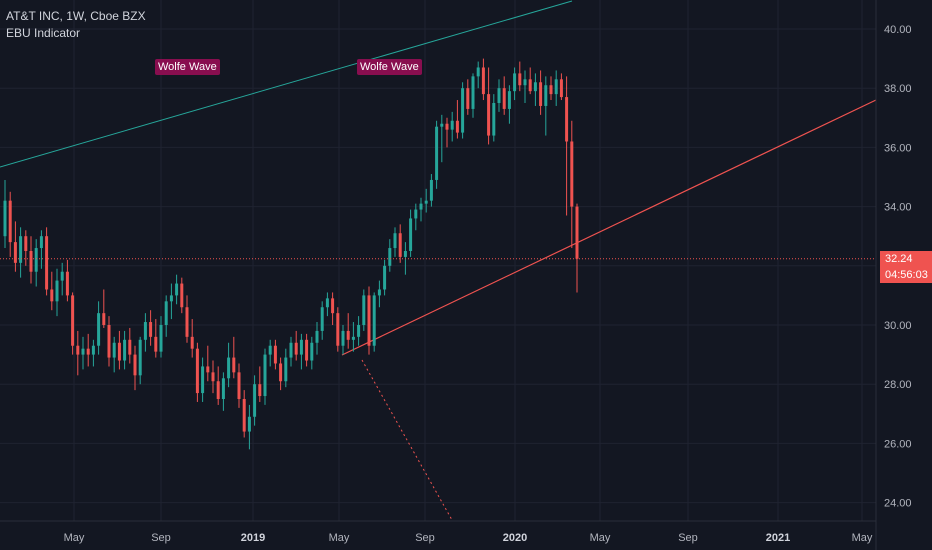 The height and width of the screenshot is (550, 932). I want to click on y-tick-label: 38.00, so click(898, 89).